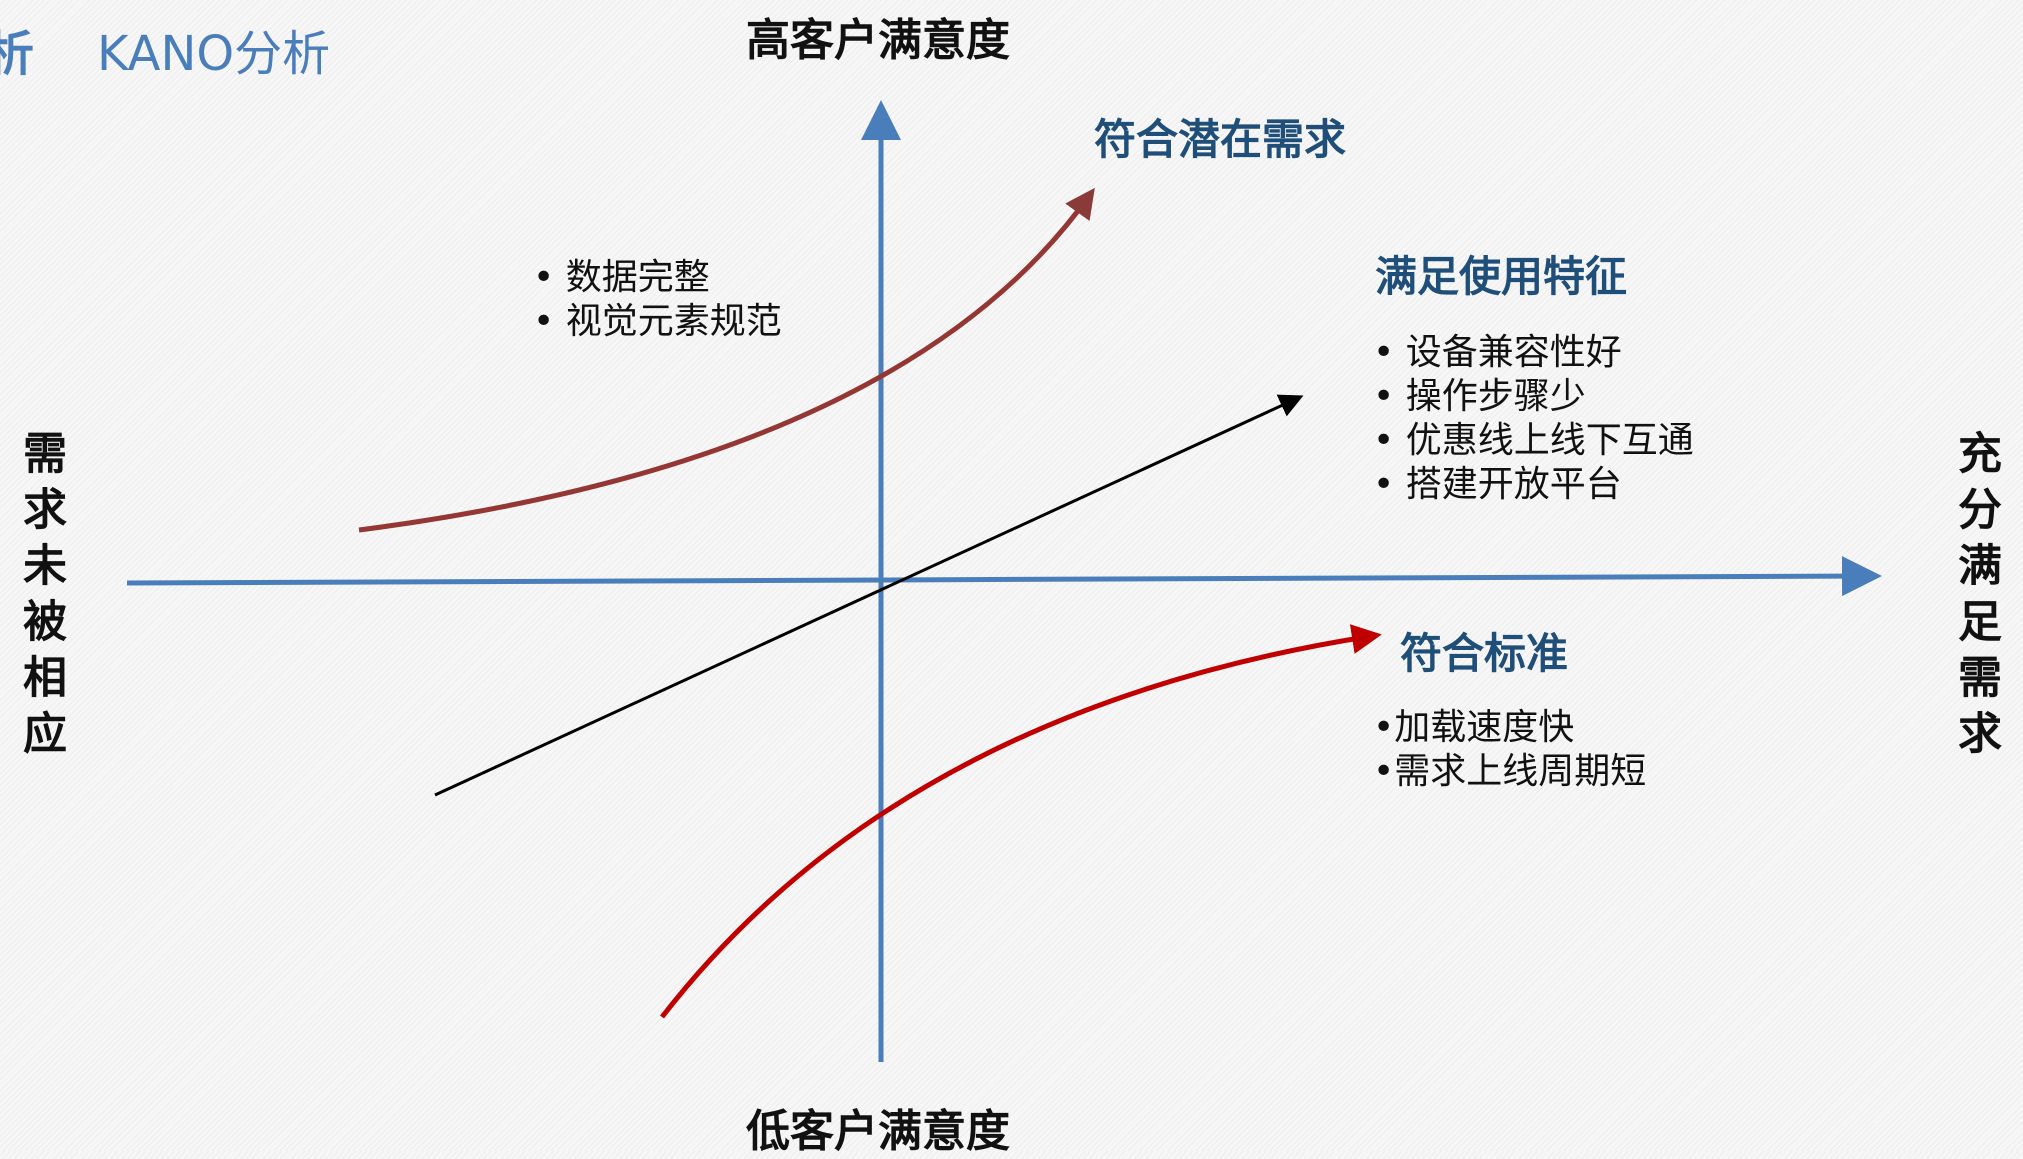  What do you see at coordinates (1509, 728) in the screenshot?
I see `list-item: 加载速度快` at bounding box center [1509, 728].